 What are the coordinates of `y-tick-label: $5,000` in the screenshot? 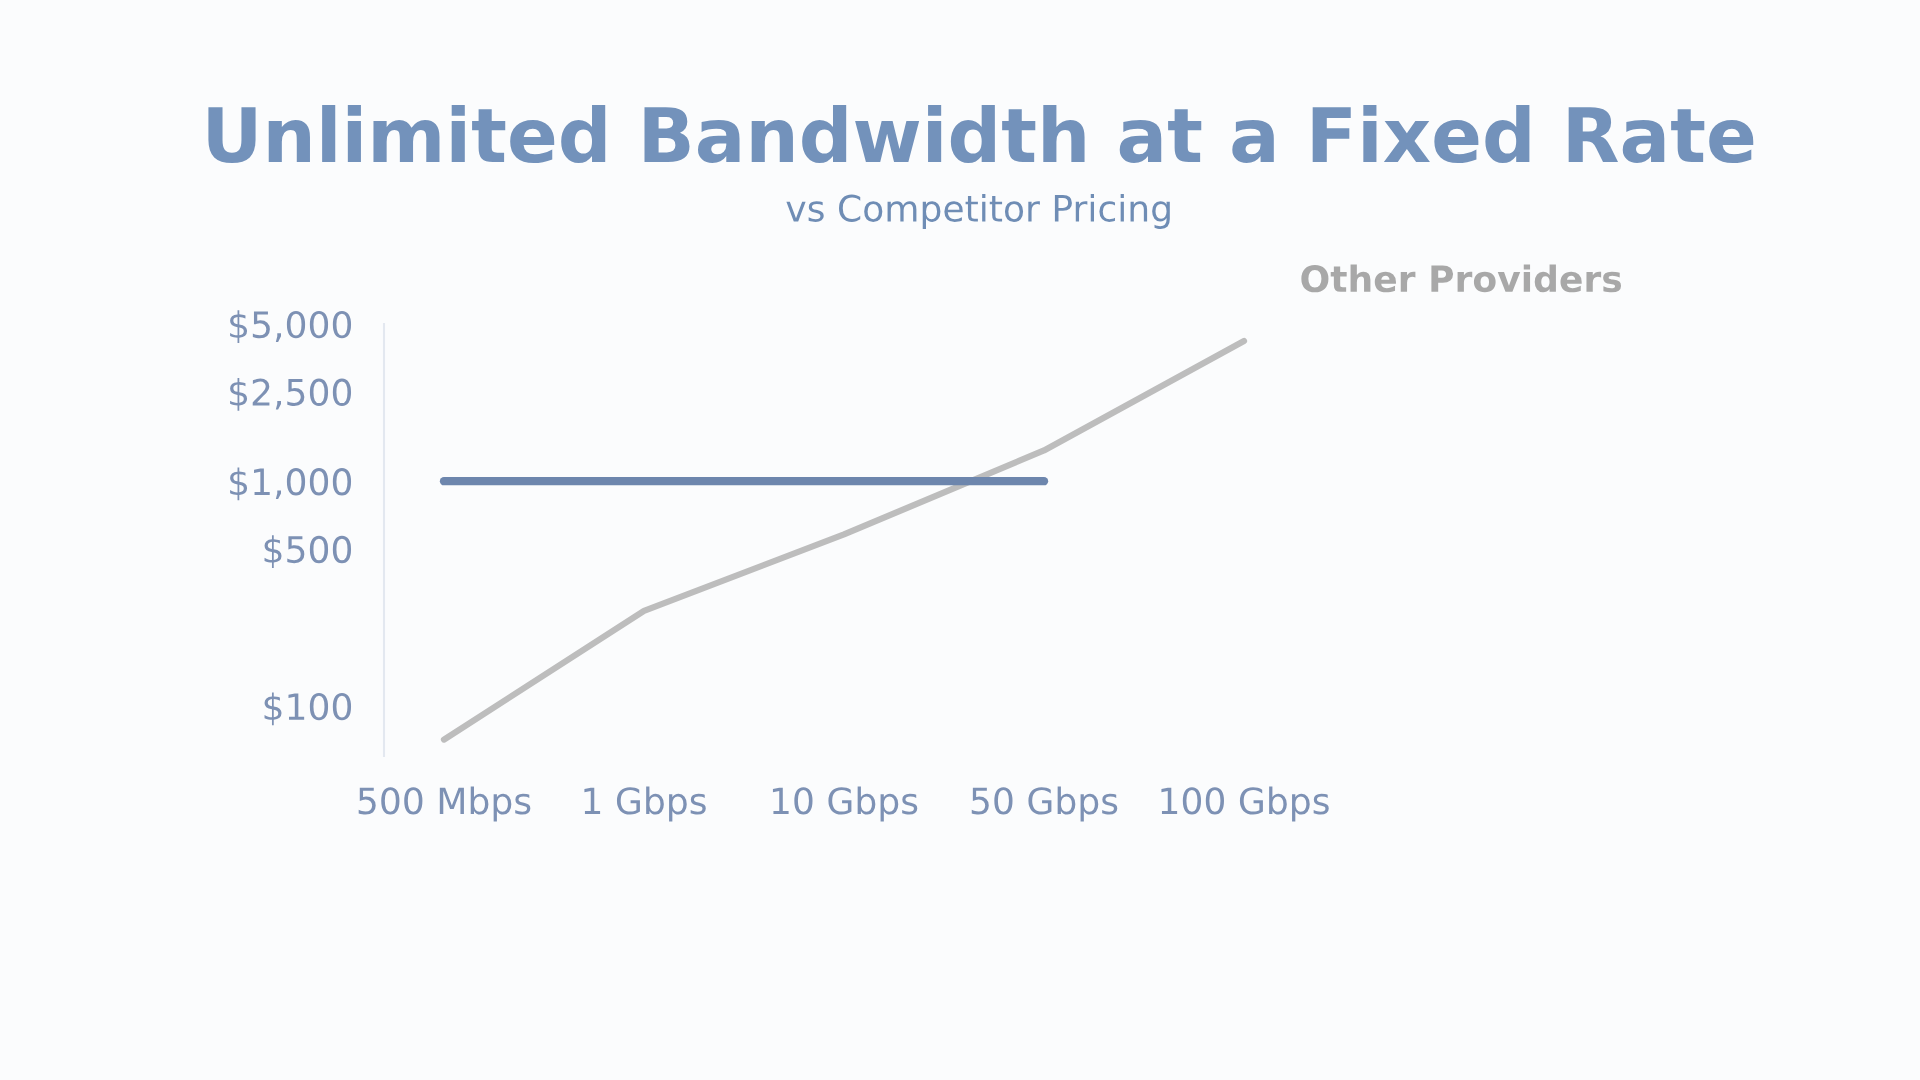 It's located at (291, 327).